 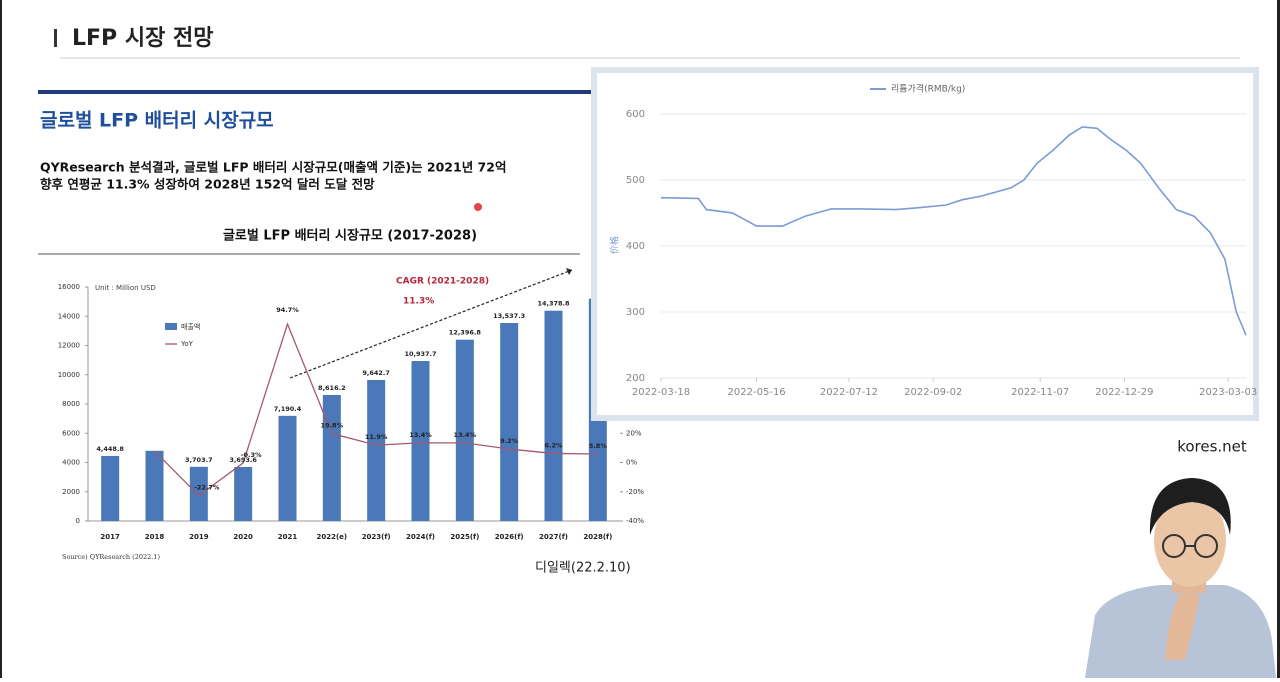 What do you see at coordinates (615, 245) in the screenshot?
I see `y-axis-label: 价格` at bounding box center [615, 245].